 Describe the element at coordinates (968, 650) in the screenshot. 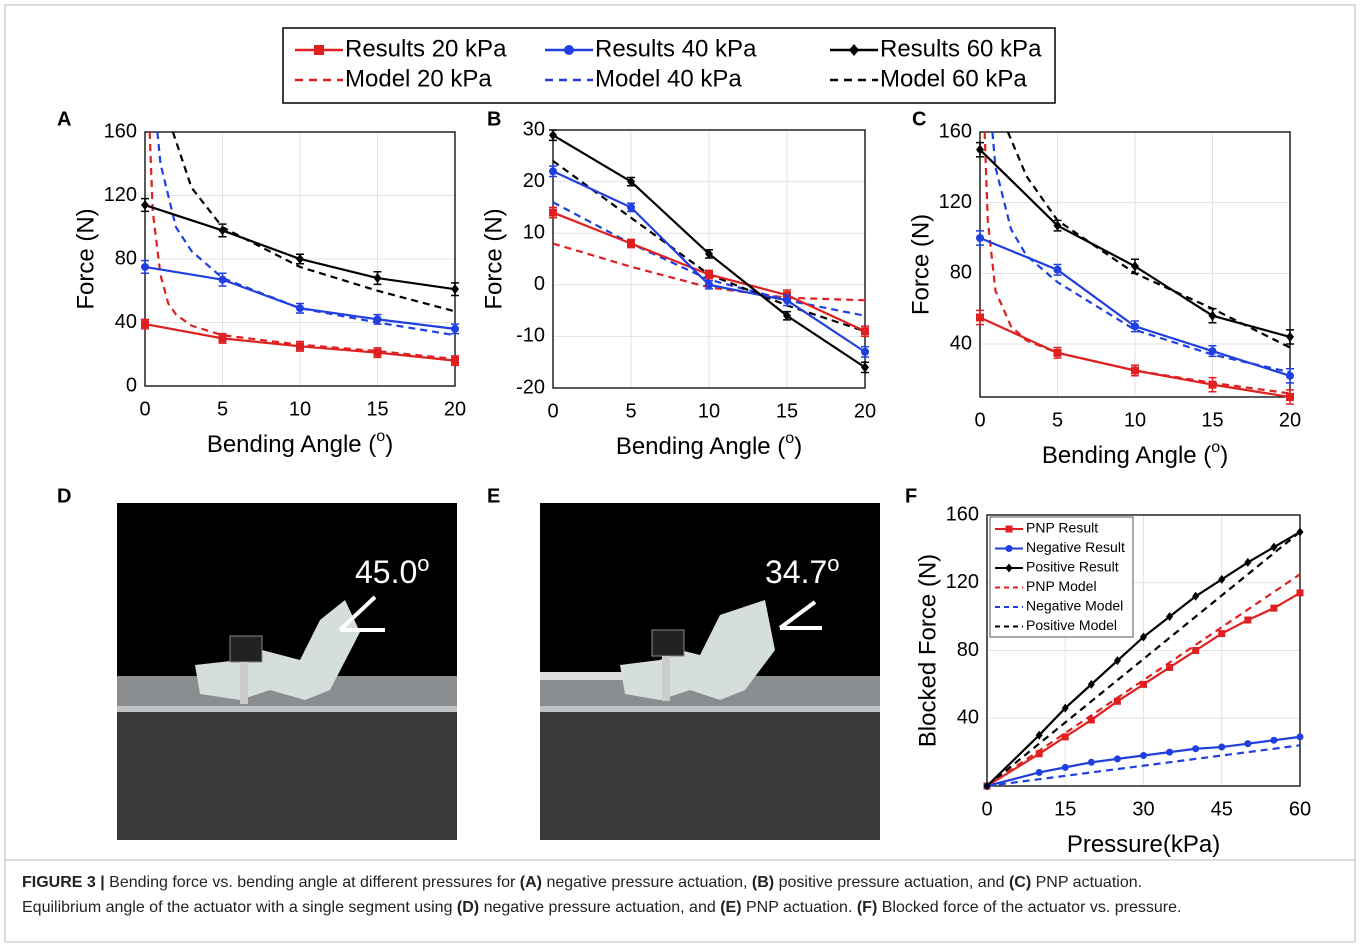

I see `y-tick-label: 80` at that location.